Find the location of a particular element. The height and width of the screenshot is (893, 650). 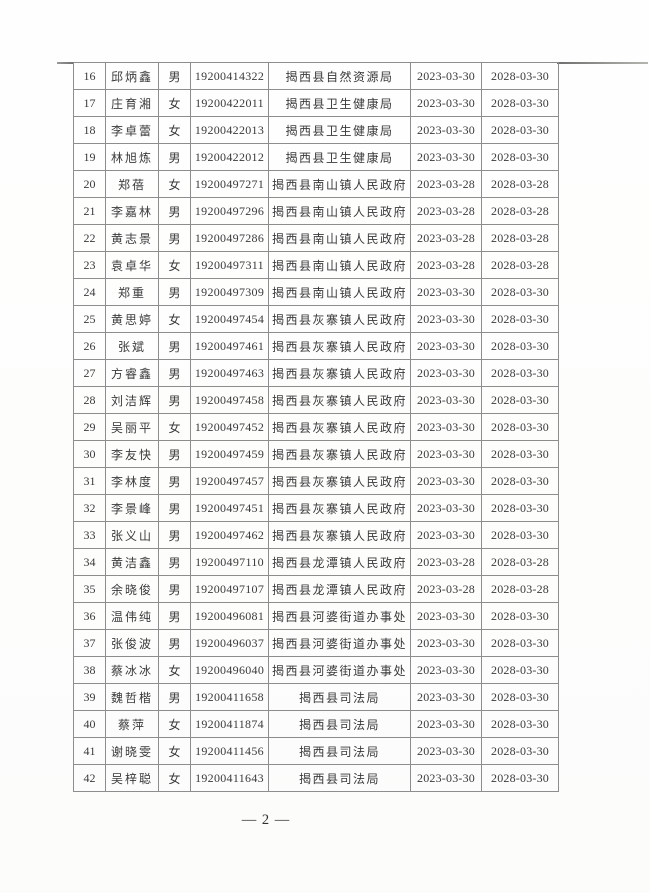

cell-name: 吴丽平 is located at coordinates (132, 427).